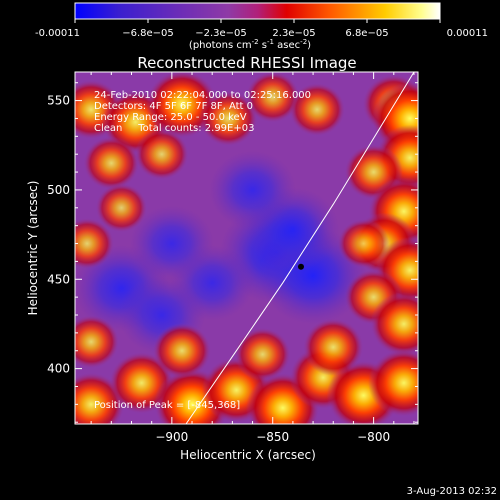  I want to click on y-tick-label: 500, so click(58, 190).